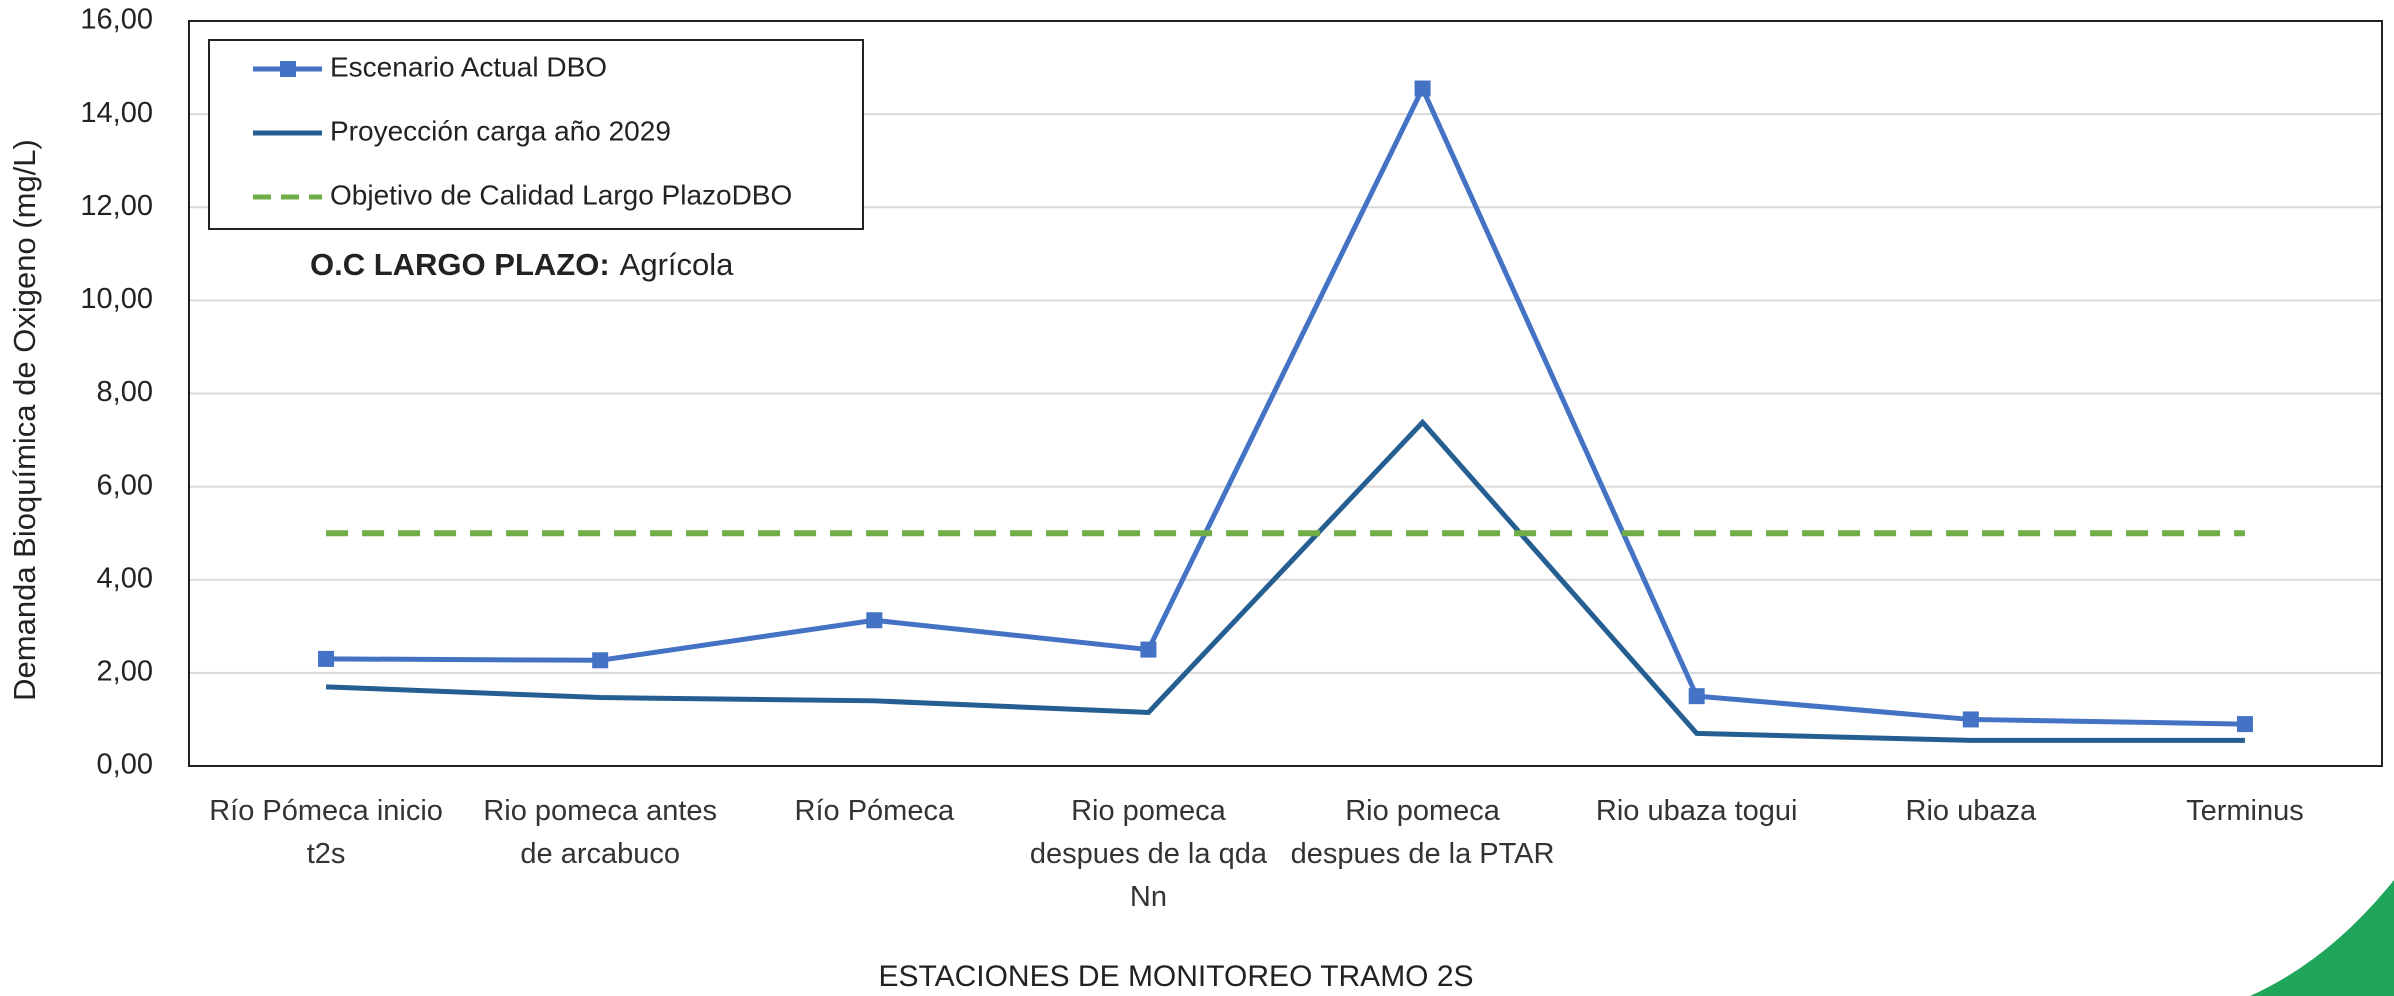  I want to click on x-tick-label: Rio ubaza, so click(1971, 811).